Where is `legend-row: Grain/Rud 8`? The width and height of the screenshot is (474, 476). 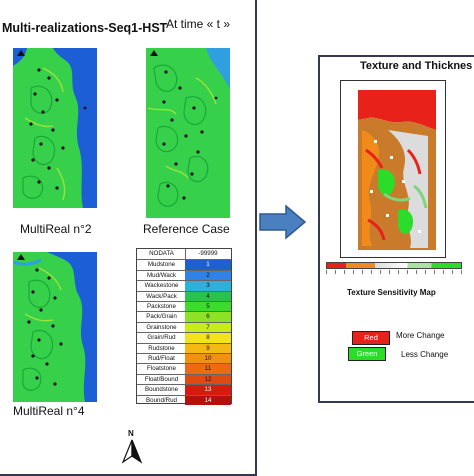 legend-row: Grain/Rud 8 is located at coordinates (184, 337).